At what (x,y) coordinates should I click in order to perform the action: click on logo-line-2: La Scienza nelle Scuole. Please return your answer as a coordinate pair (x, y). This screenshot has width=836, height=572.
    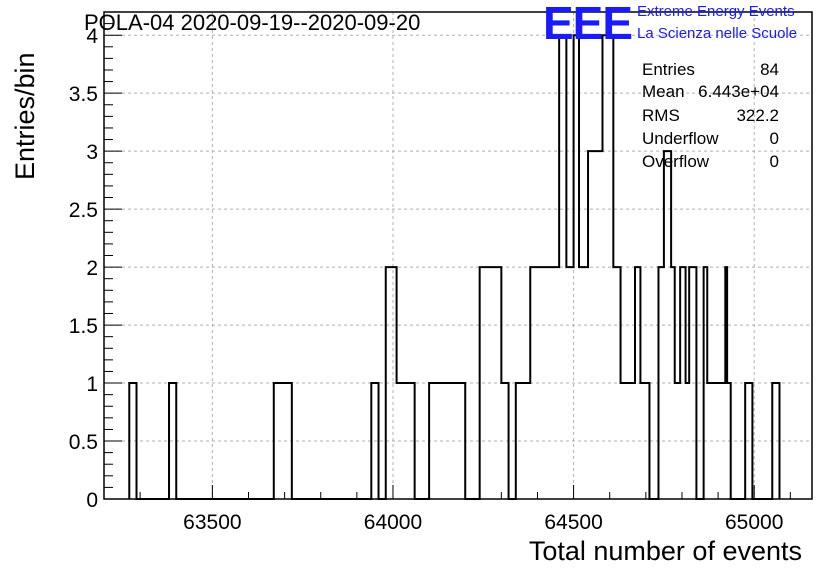
    Looking at the image, I should click on (717, 33).